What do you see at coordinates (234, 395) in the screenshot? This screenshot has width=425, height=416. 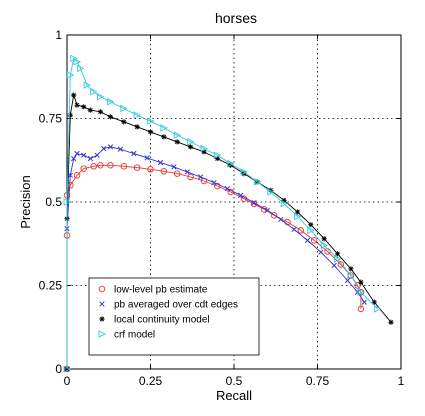 I see `x-axis-label: Recall` at bounding box center [234, 395].